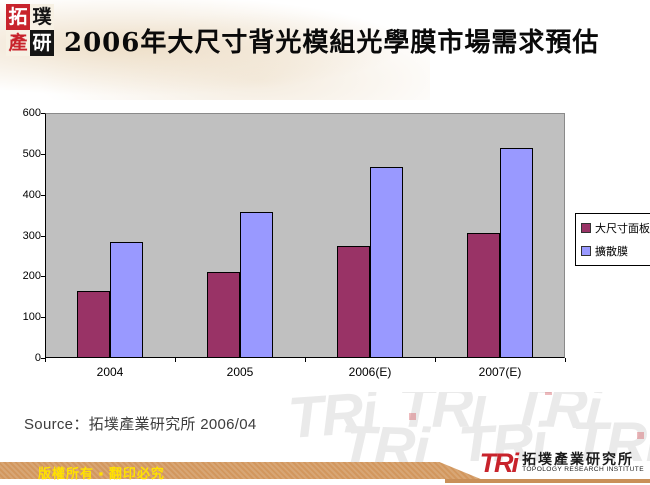 The height and width of the screenshot is (485, 650). I want to click on logo-char: 璞, so click(42, 17).